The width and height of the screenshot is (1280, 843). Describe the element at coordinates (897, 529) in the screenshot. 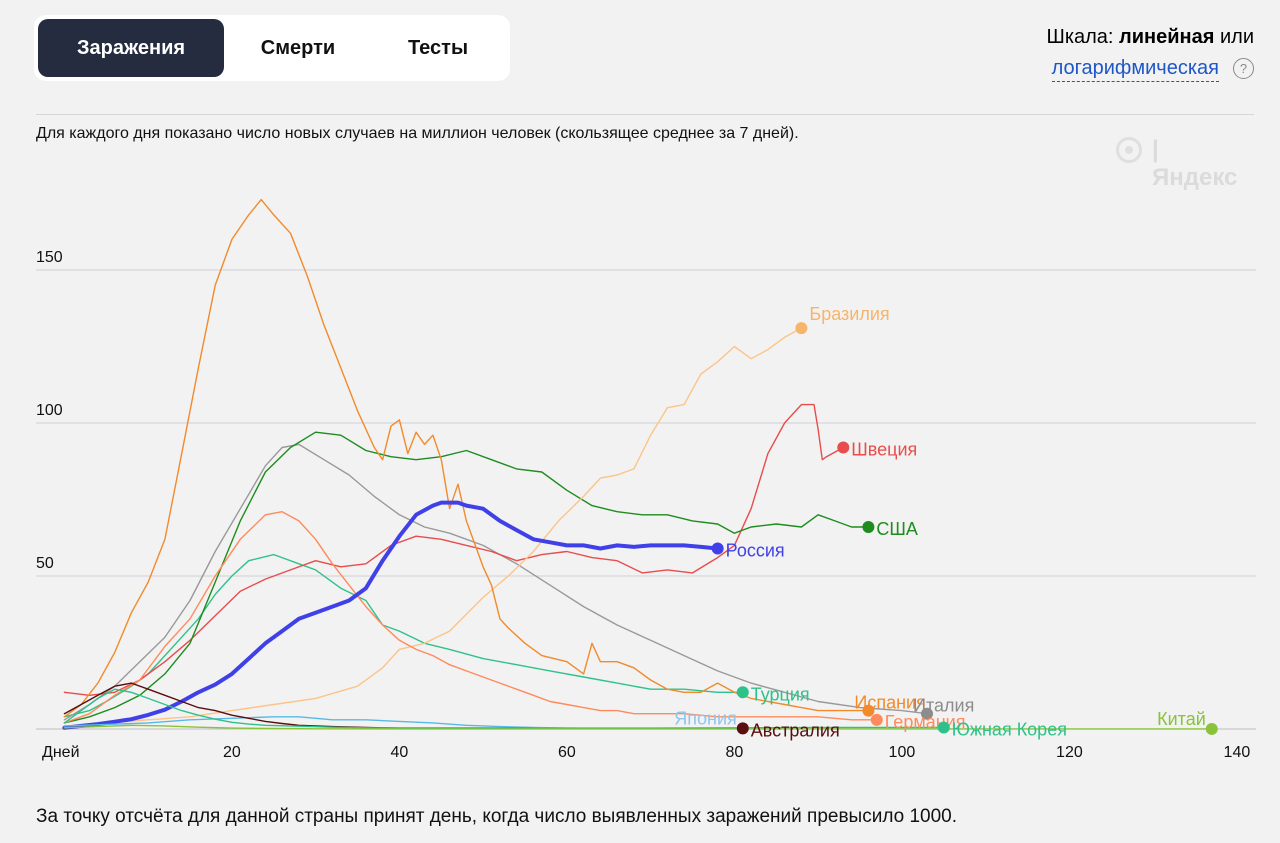

I see `series-label: США` at that location.